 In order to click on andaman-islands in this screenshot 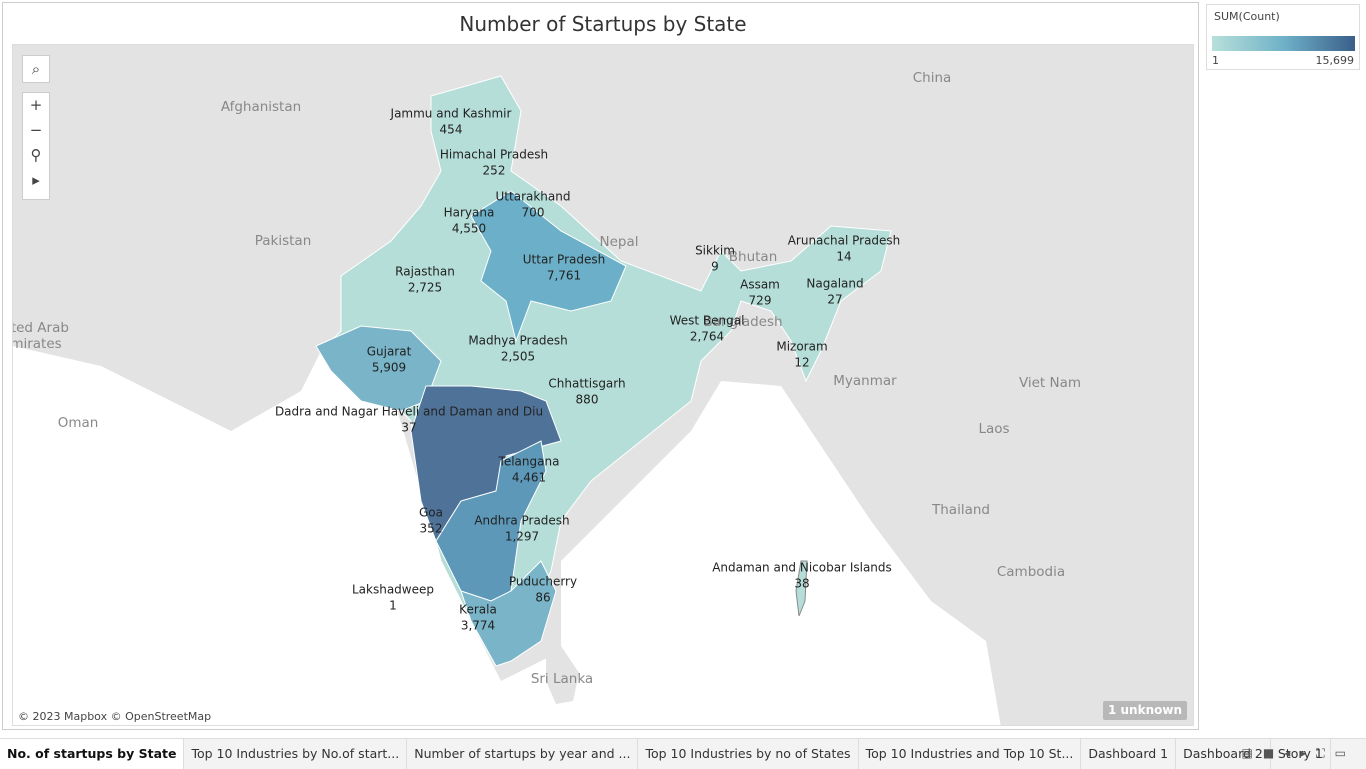, I will do `click(801, 588)`.